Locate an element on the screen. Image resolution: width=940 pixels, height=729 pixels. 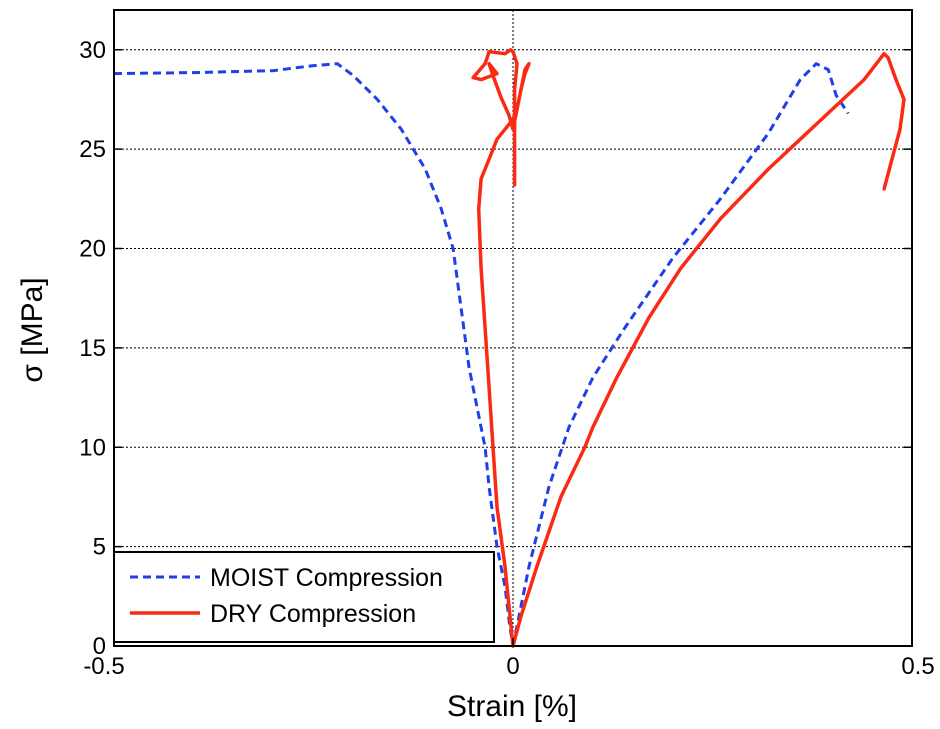
legend-label-dry: DRY Compression is located at coordinates (313, 614).